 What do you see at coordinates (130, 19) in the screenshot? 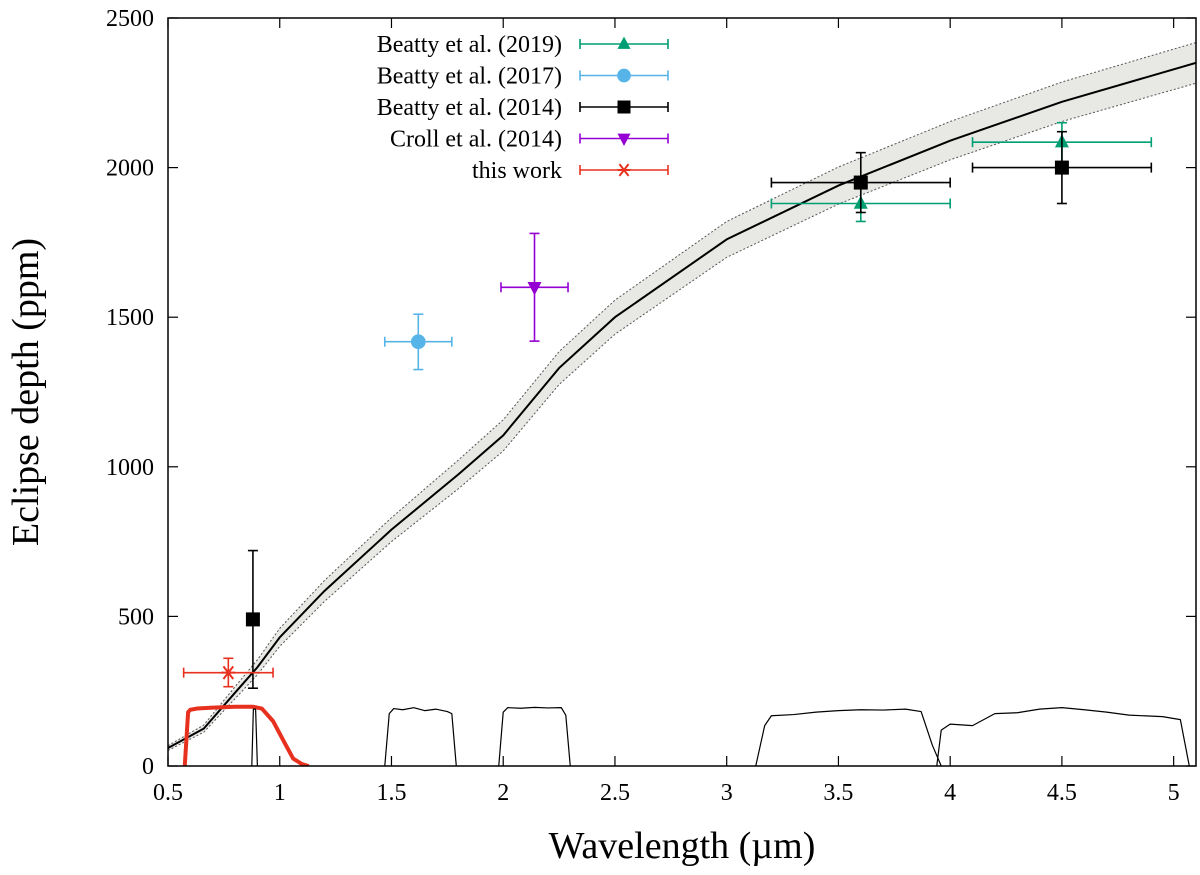
I see `y-tick-label-6: 2500` at bounding box center [130, 19].